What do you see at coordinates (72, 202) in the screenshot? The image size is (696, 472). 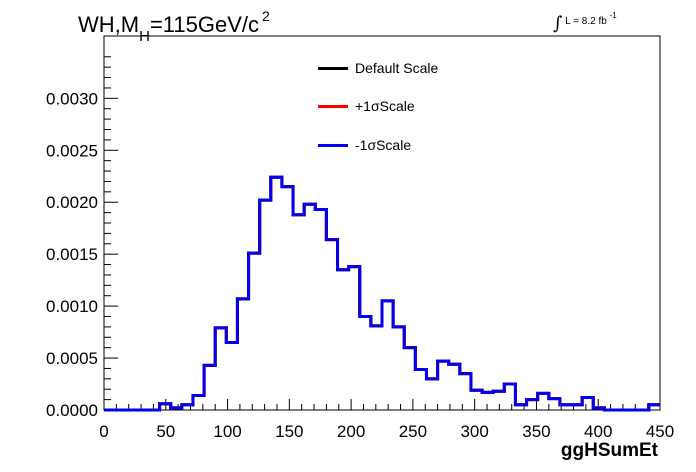 I see `y-tick-label: 0.0020` at bounding box center [72, 202].